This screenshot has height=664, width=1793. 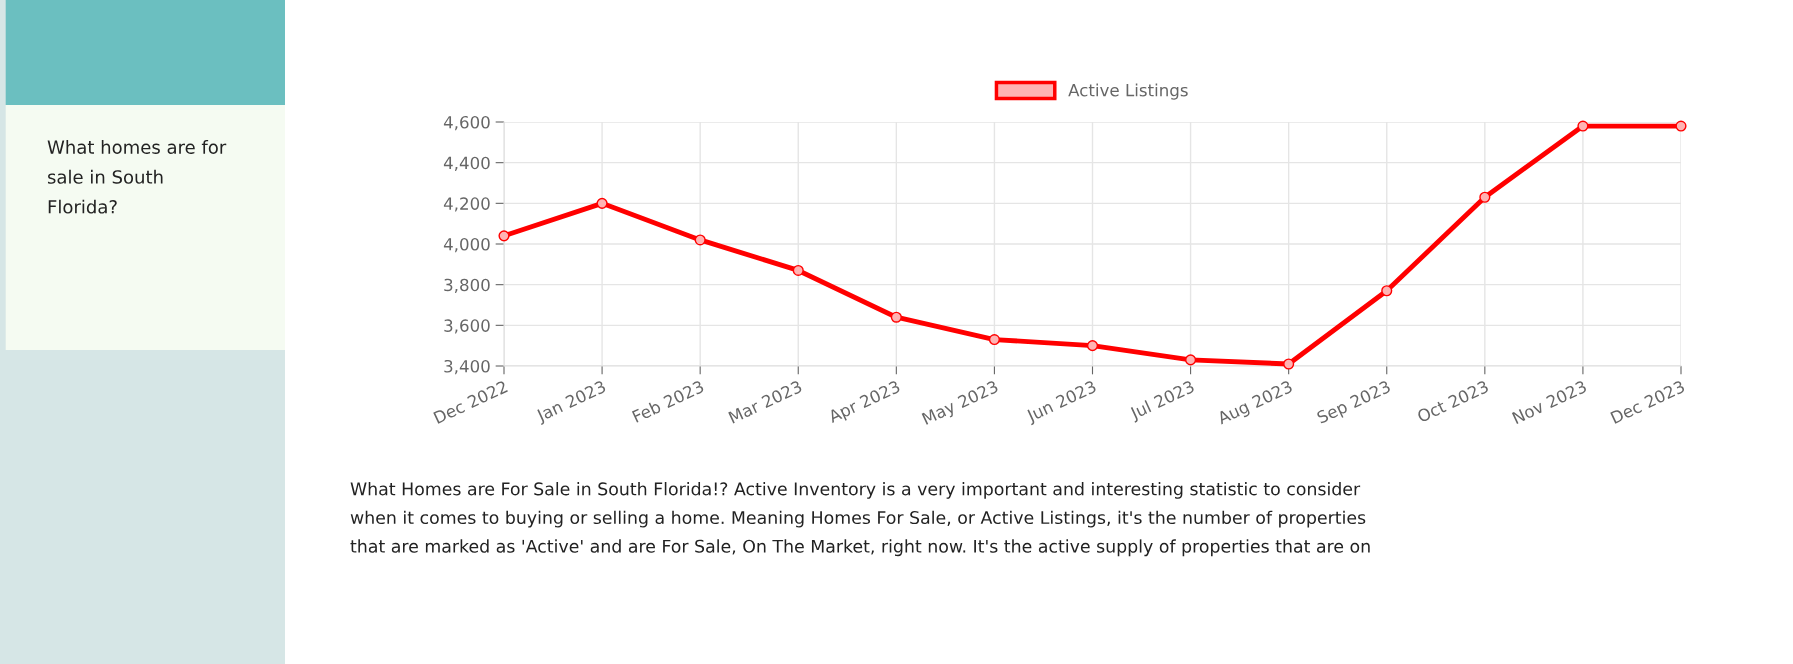 What do you see at coordinates (466, 204) in the screenshot?
I see `y-tick-label: 4,200` at bounding box center [466, 204].